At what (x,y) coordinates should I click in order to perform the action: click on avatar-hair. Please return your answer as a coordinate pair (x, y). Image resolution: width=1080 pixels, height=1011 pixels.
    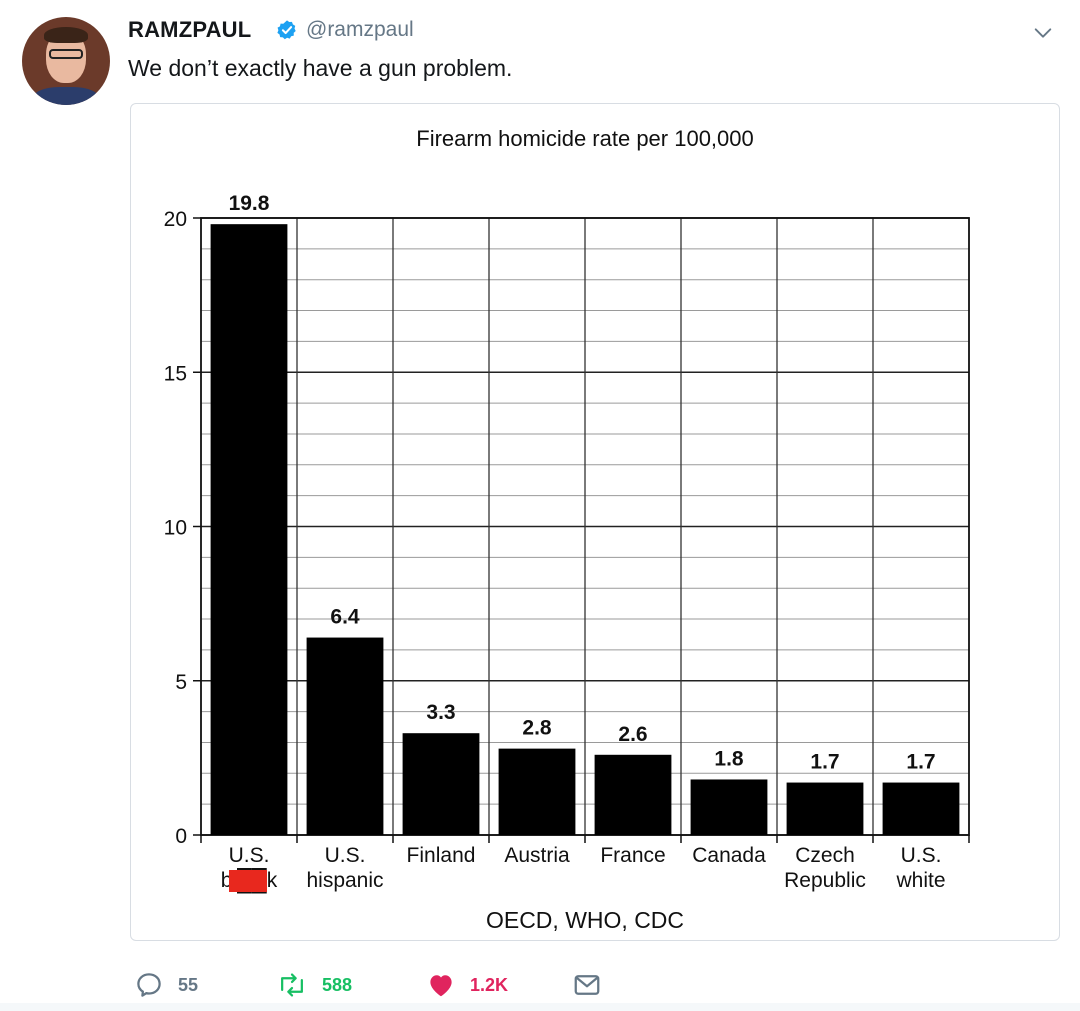
    Looking at the image, I should click on (66, 35).